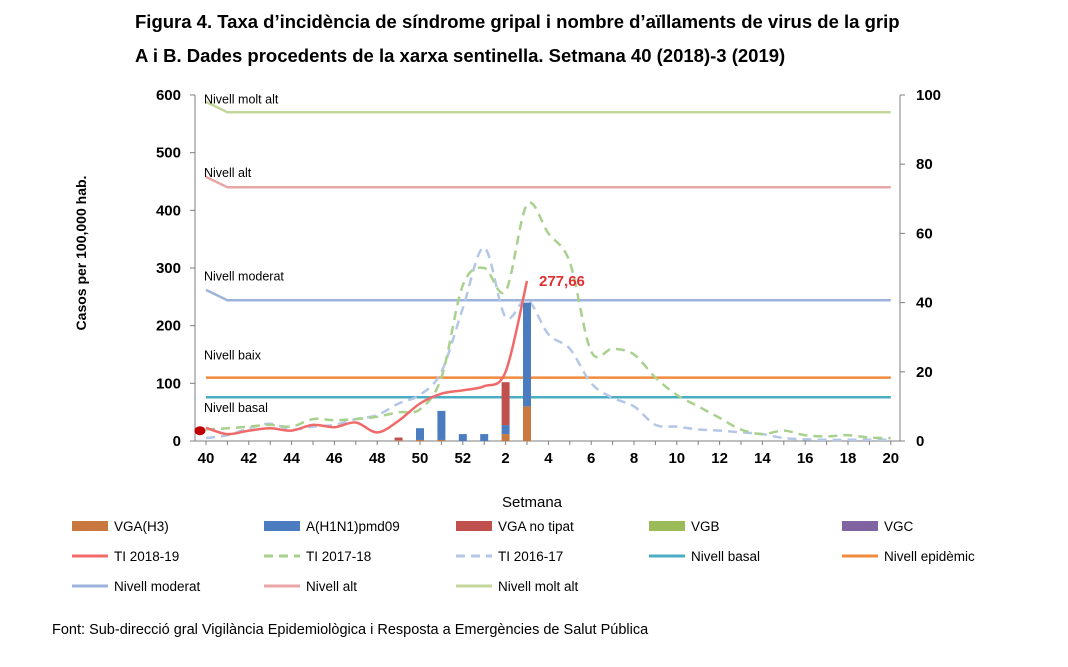 The image size is (1068, 667). I want to click on level-line-moderate, so click(548, 295).